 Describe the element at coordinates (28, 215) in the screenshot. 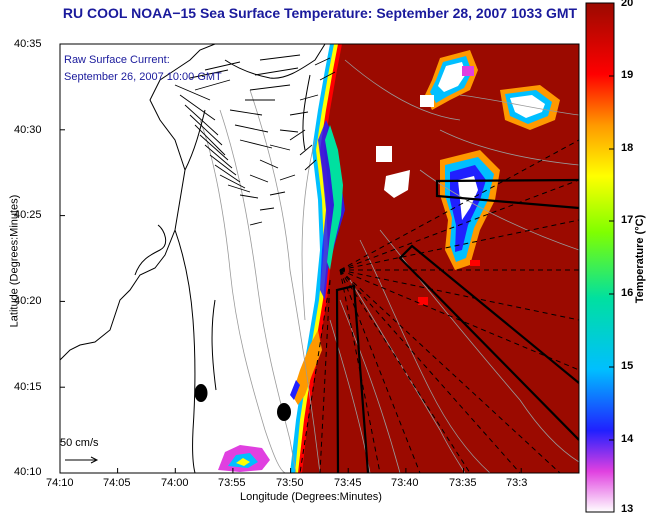

I see `y-tick-label: 40:25` at that location.